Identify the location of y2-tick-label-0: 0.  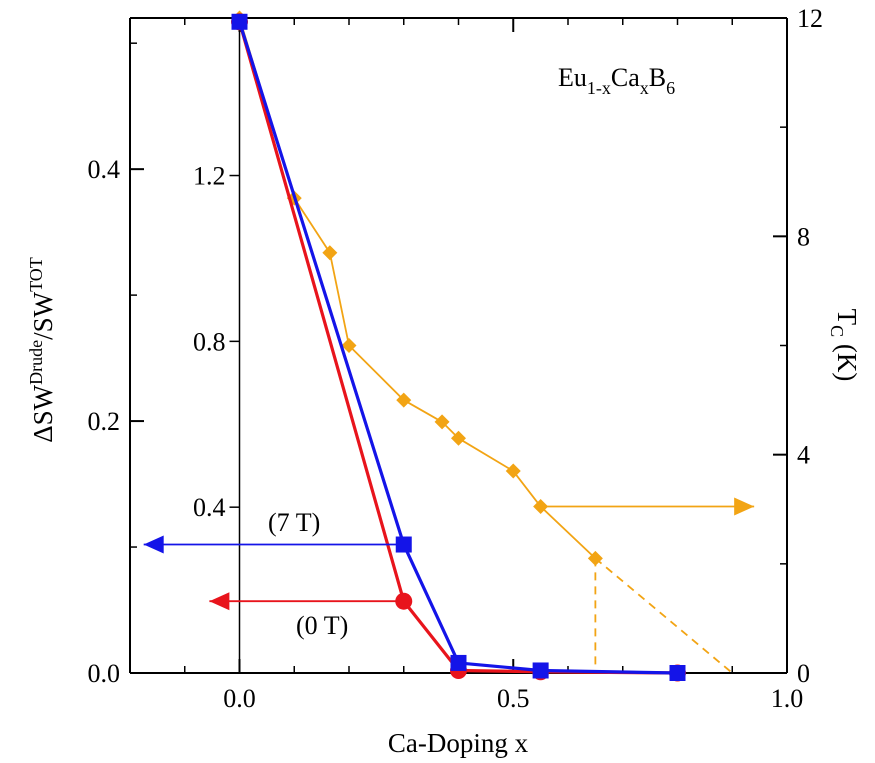
(803, 673).